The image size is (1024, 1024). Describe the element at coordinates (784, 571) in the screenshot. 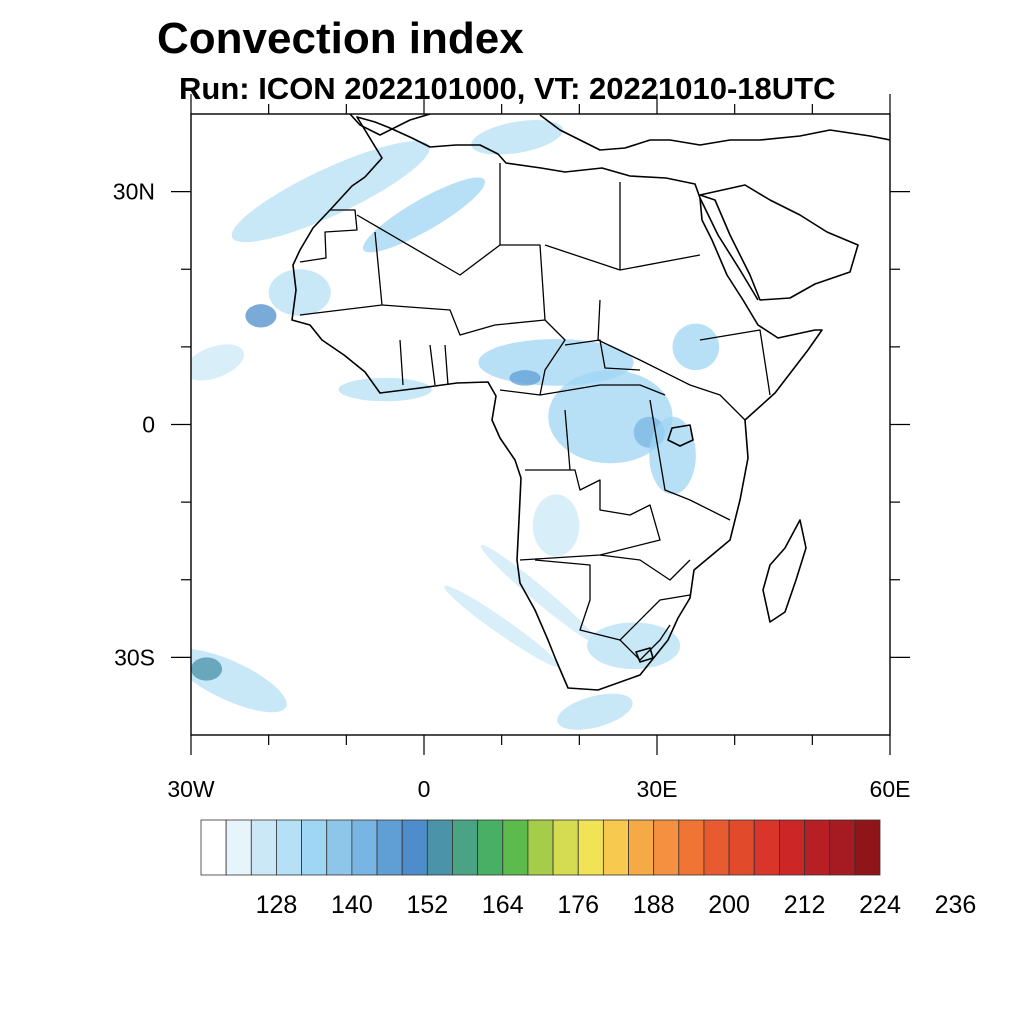

I see `madagascar-coastline` at that location.